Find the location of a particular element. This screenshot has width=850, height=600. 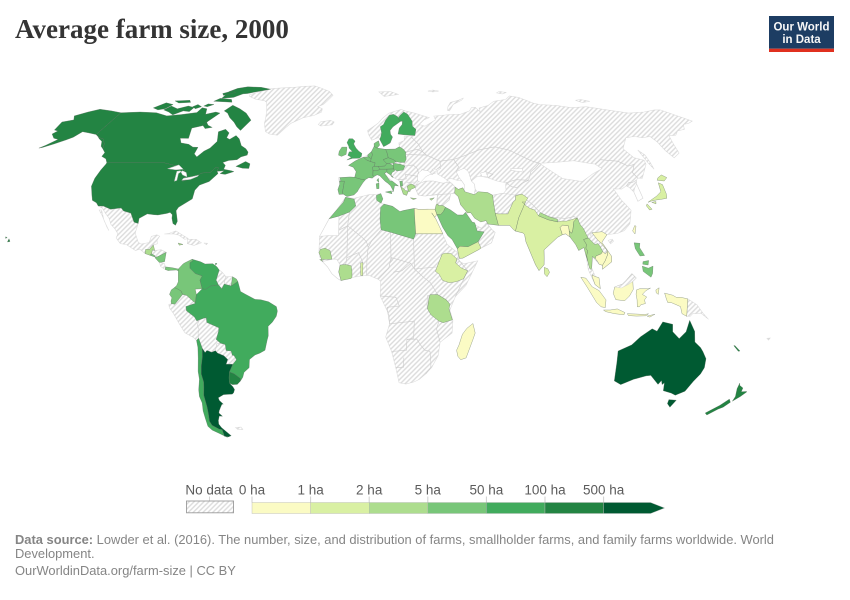

svg-text: 5 ha is located at coordinates (428, 490).